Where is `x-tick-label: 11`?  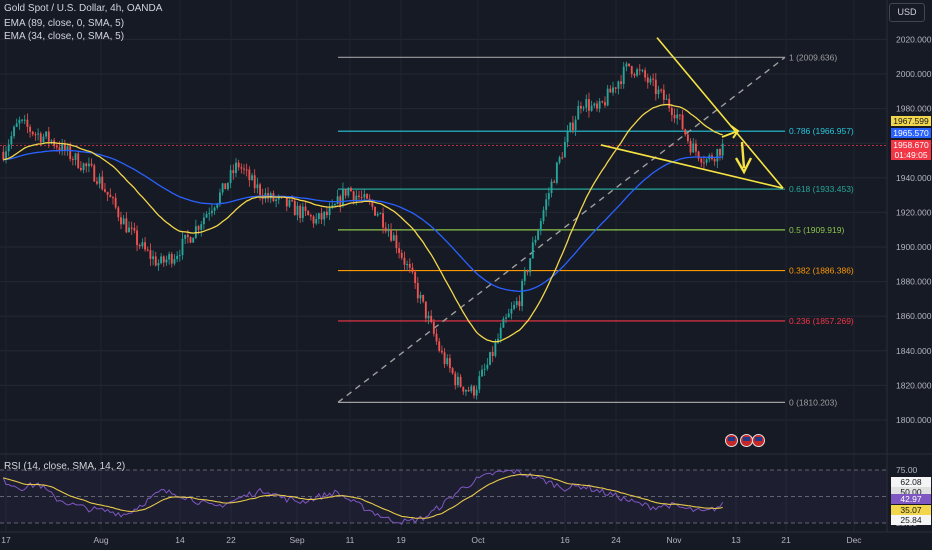 x-tick-label: 11 is located at coordinates (350, 540).